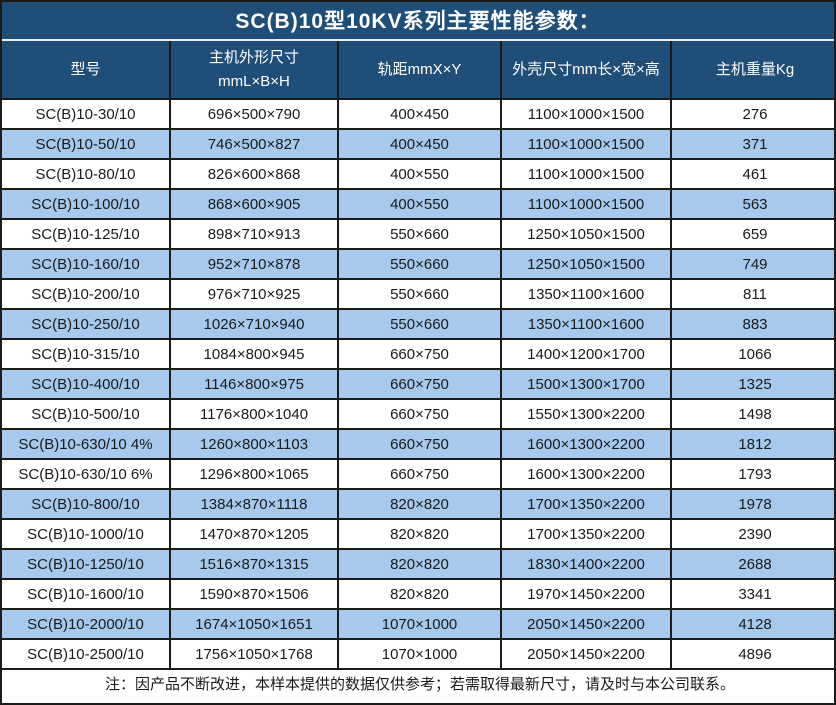 The image size is (836, 705). Describe the element at coordinates (86, 324) in the screenshot. I see `model-cell: SC(B)10-250/10` at that location.